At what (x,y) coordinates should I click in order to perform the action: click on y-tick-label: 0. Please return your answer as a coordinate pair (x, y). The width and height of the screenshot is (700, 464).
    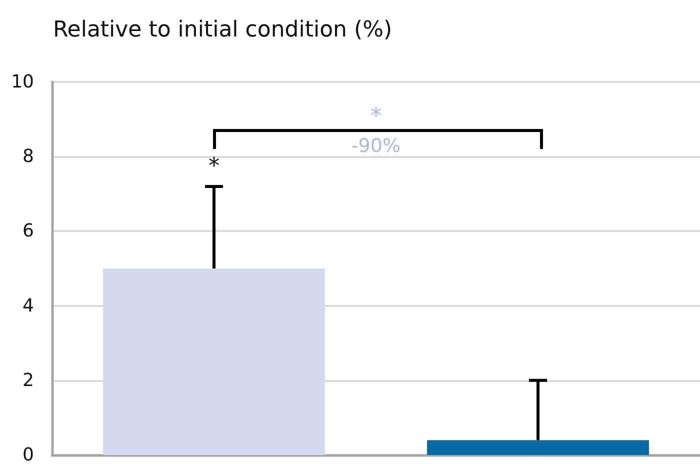
    Looking at the image, I should click on (28, 454).